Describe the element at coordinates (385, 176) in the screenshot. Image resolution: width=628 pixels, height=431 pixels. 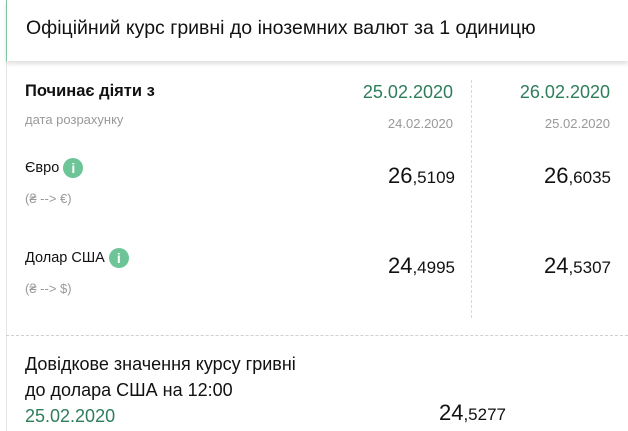
I see `rate-value: 26,5109` at that location.